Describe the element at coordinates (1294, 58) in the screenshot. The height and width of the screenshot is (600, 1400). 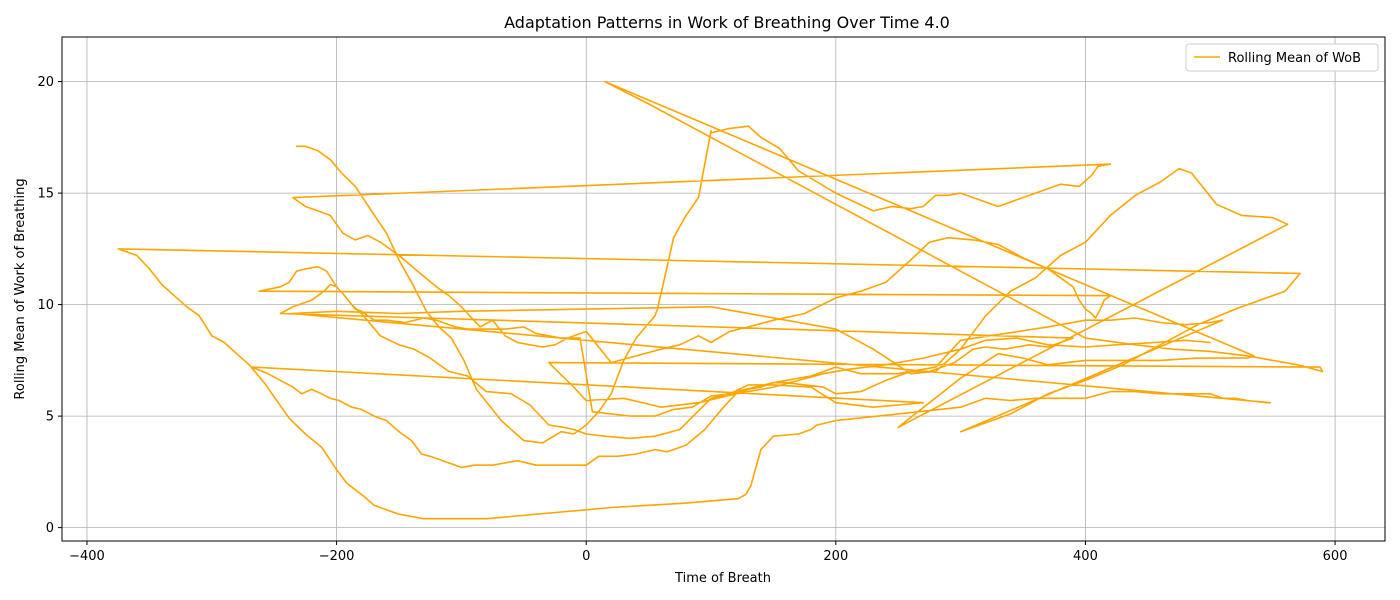
I see `legend-label: Rolling Mean of WoB` at that location.